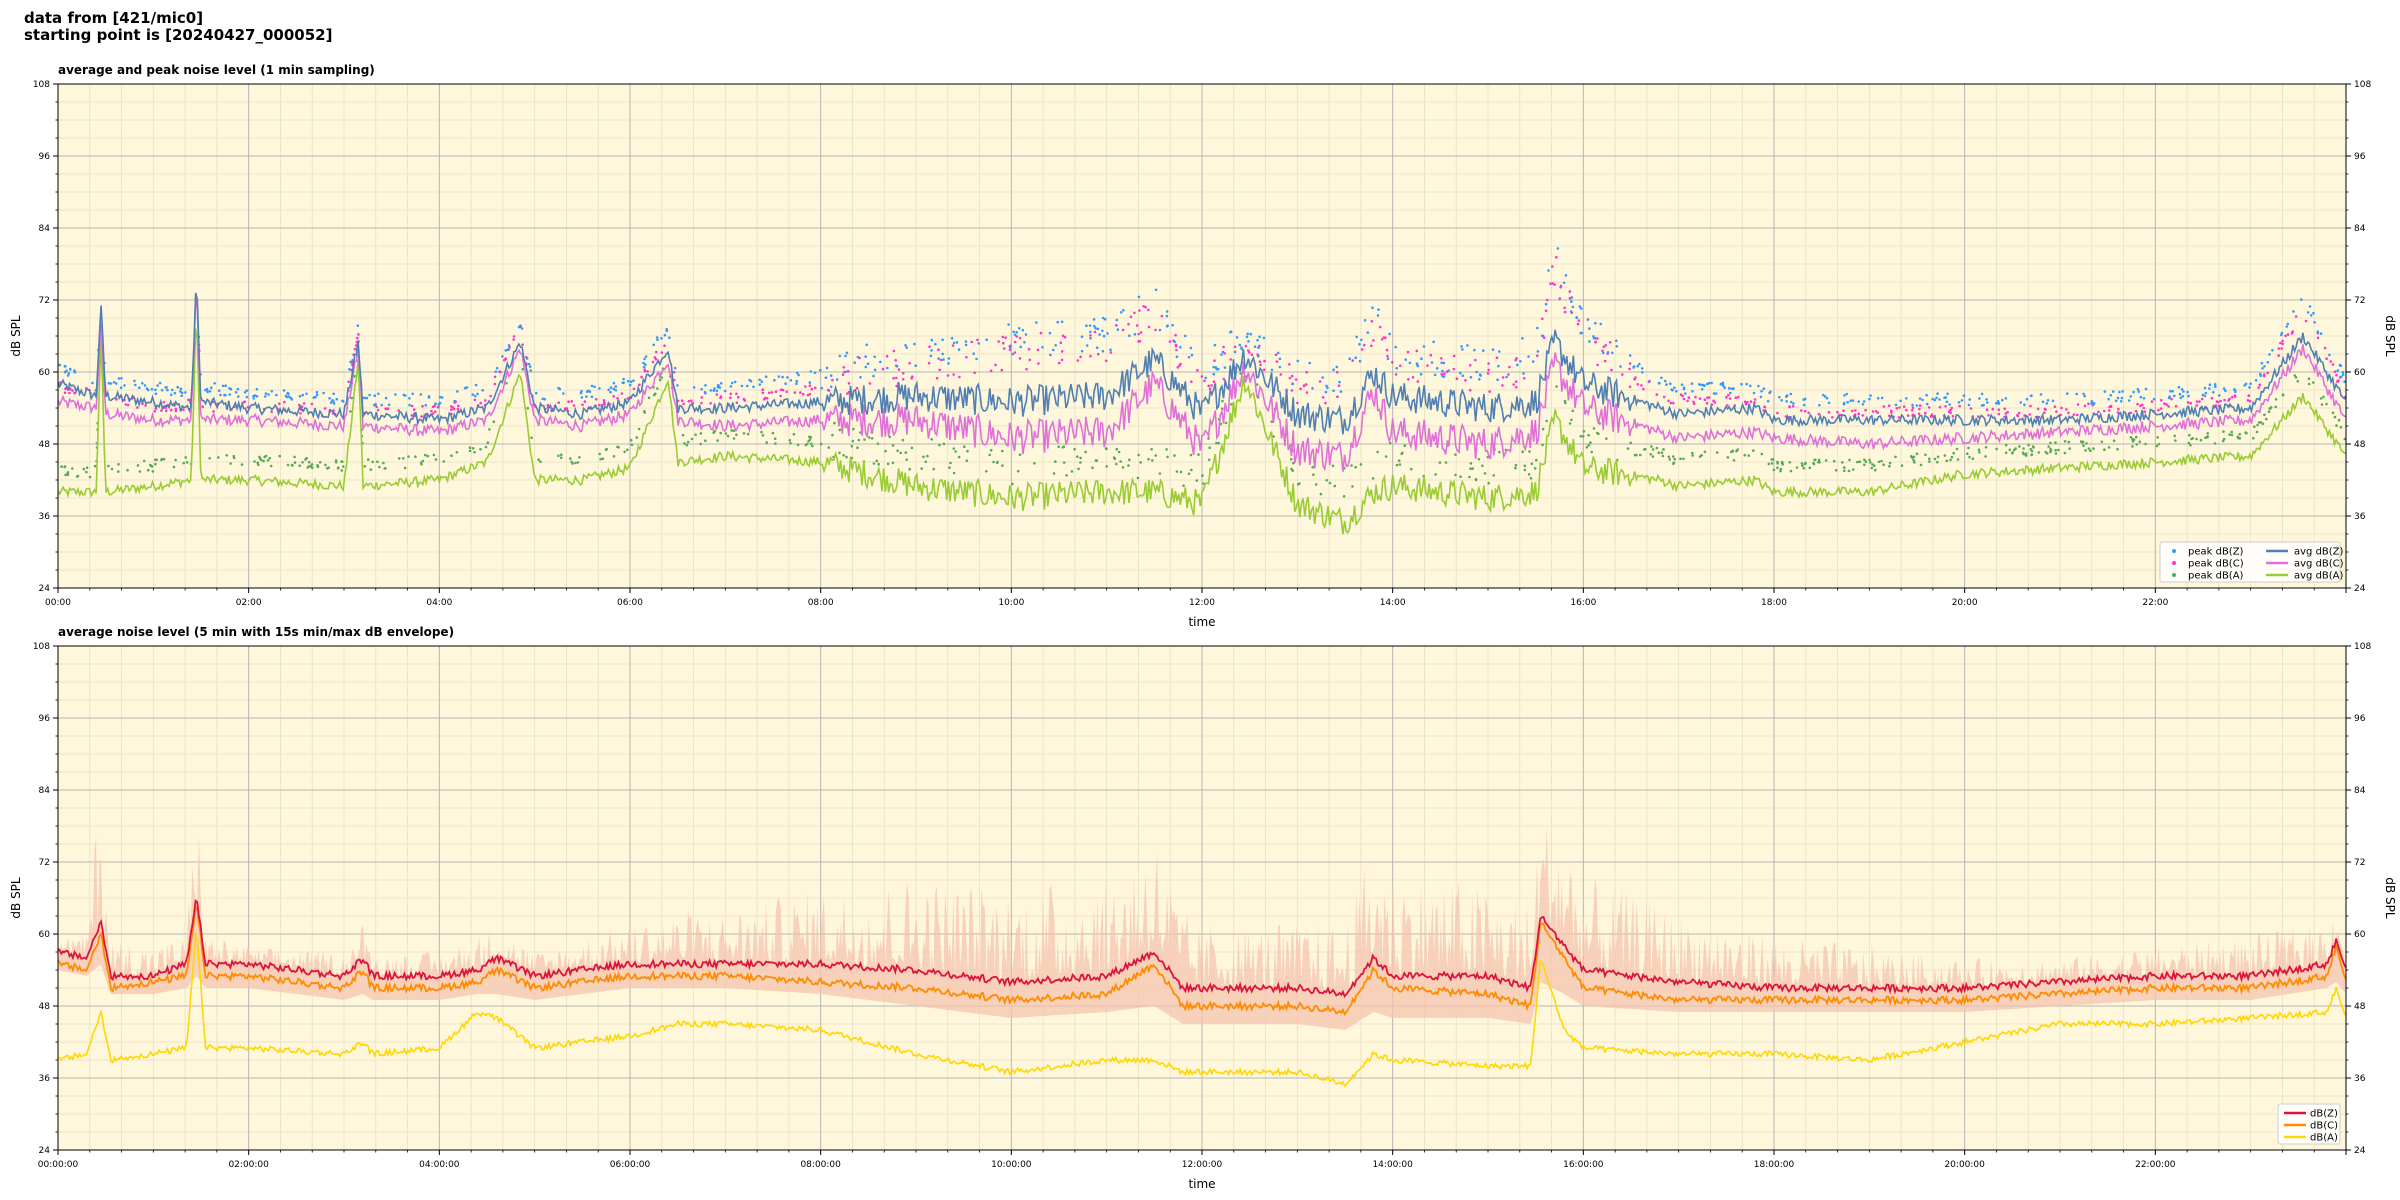 Image resolution: width=2400 pixels, height=1200 pixels. What do you see at coordinates (2360, 229) in the screenshot?
I see `y-tick-label-right: 84` at bounding box center [2360, 229].